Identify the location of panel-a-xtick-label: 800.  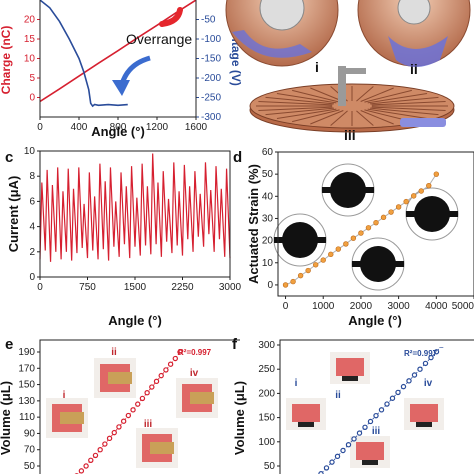
(118, 127).